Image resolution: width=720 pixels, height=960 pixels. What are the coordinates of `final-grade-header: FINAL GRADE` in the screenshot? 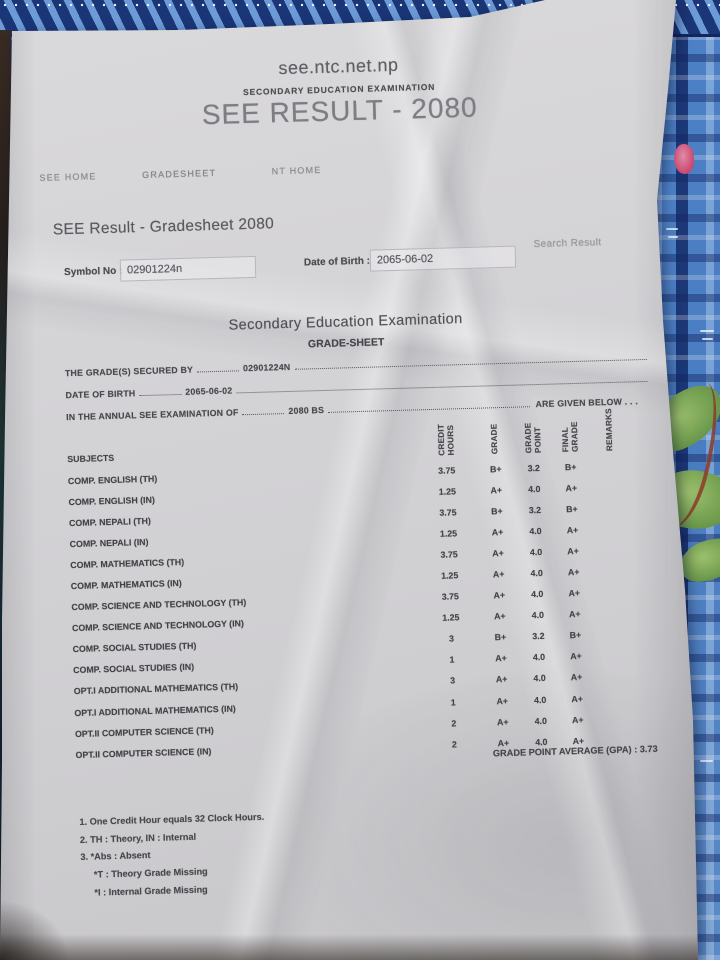 It's located at (570, 437).